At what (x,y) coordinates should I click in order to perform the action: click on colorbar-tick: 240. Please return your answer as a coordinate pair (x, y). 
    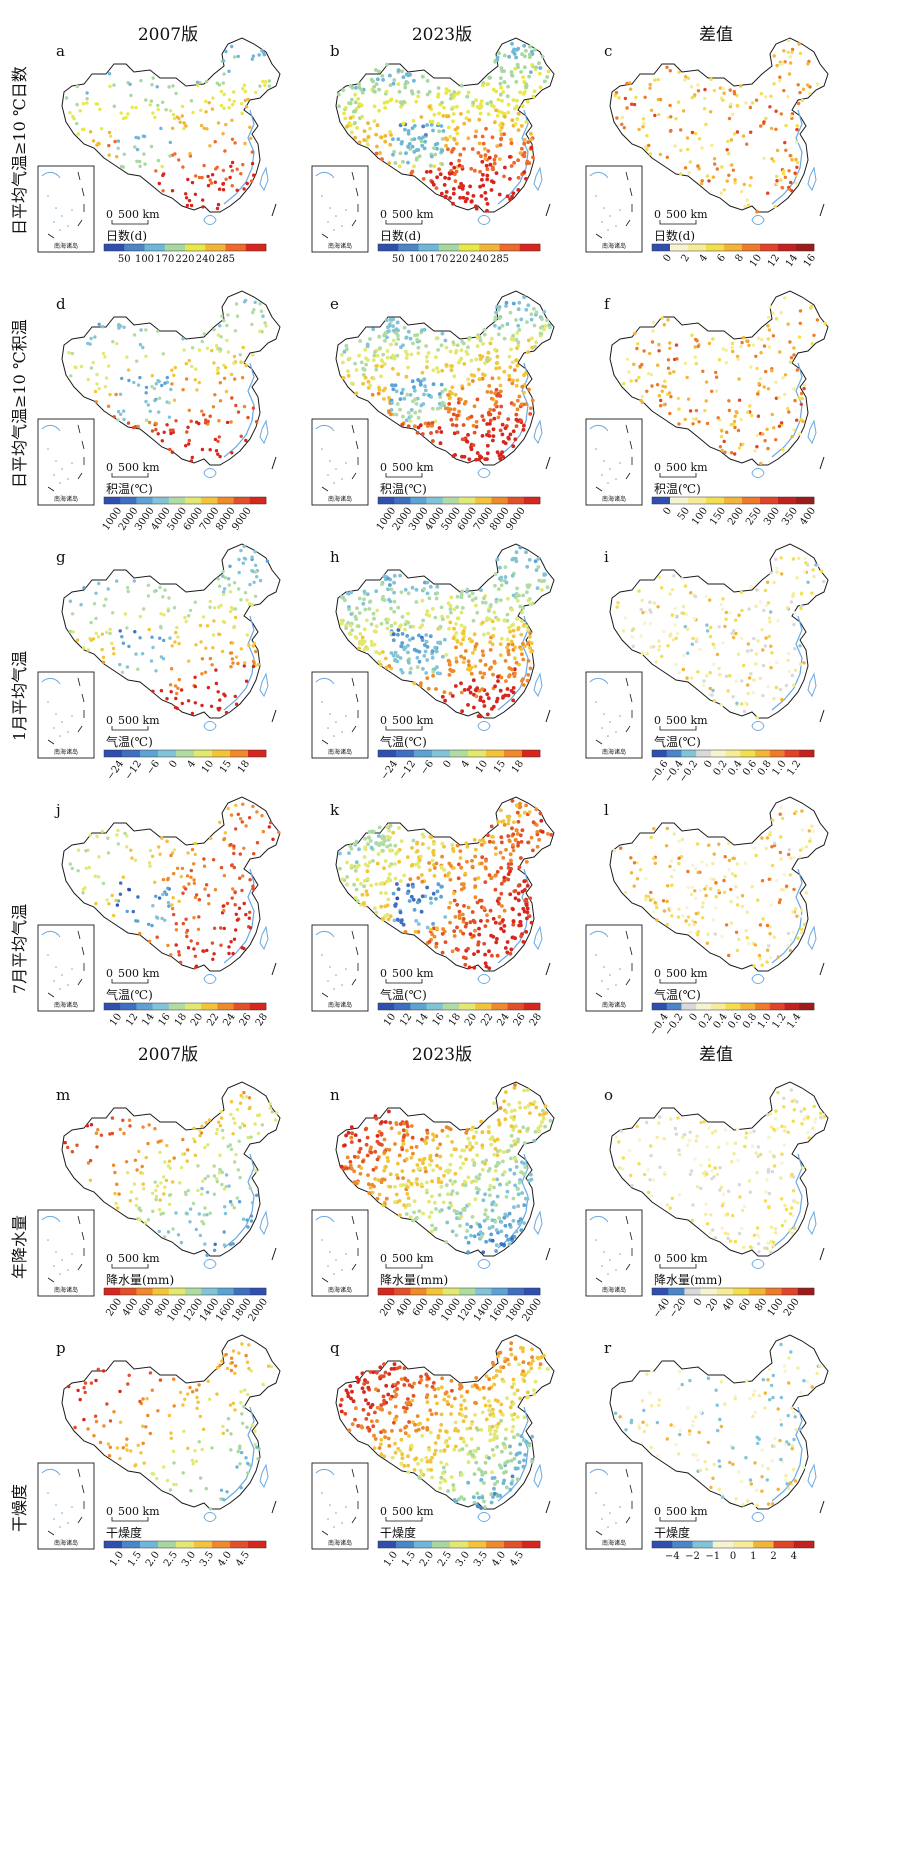
    Looking at the image, I should click on (479, 259).